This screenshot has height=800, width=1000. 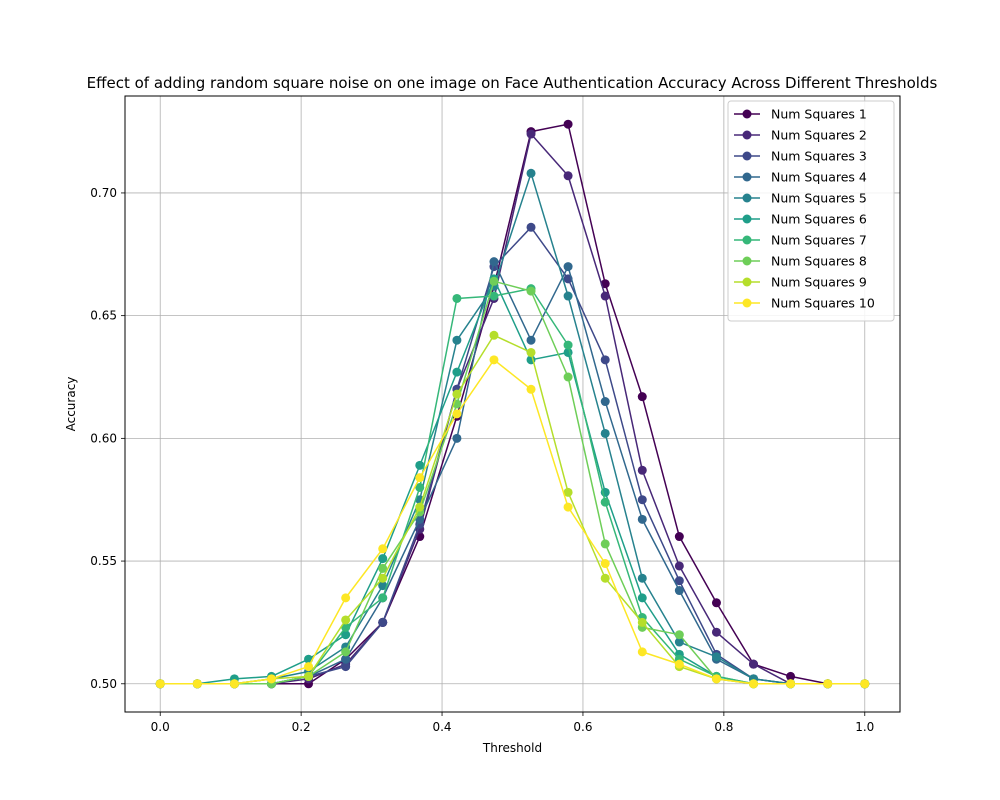 I want to click on legend-entry: Num Squares 2, so click(x=800, y=135).